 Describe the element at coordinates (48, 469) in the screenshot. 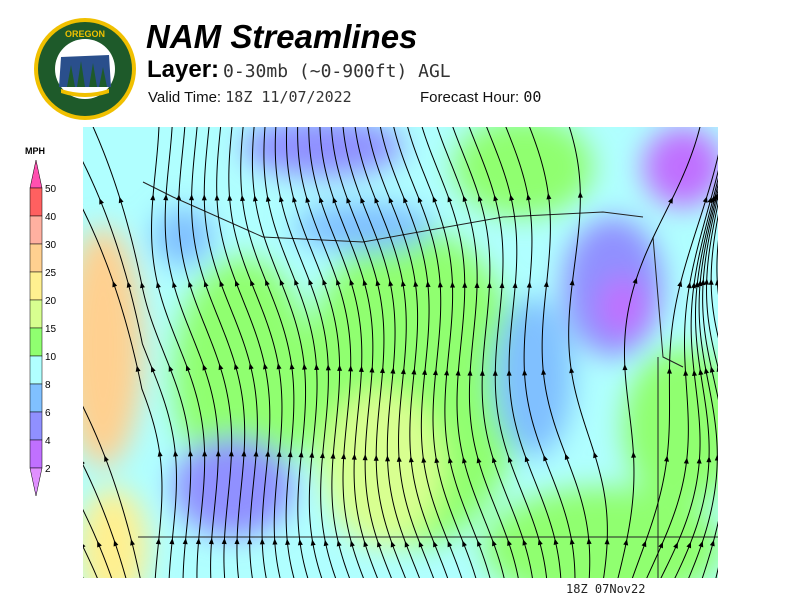

I see `colorbar-tick-label: 2` at that location.